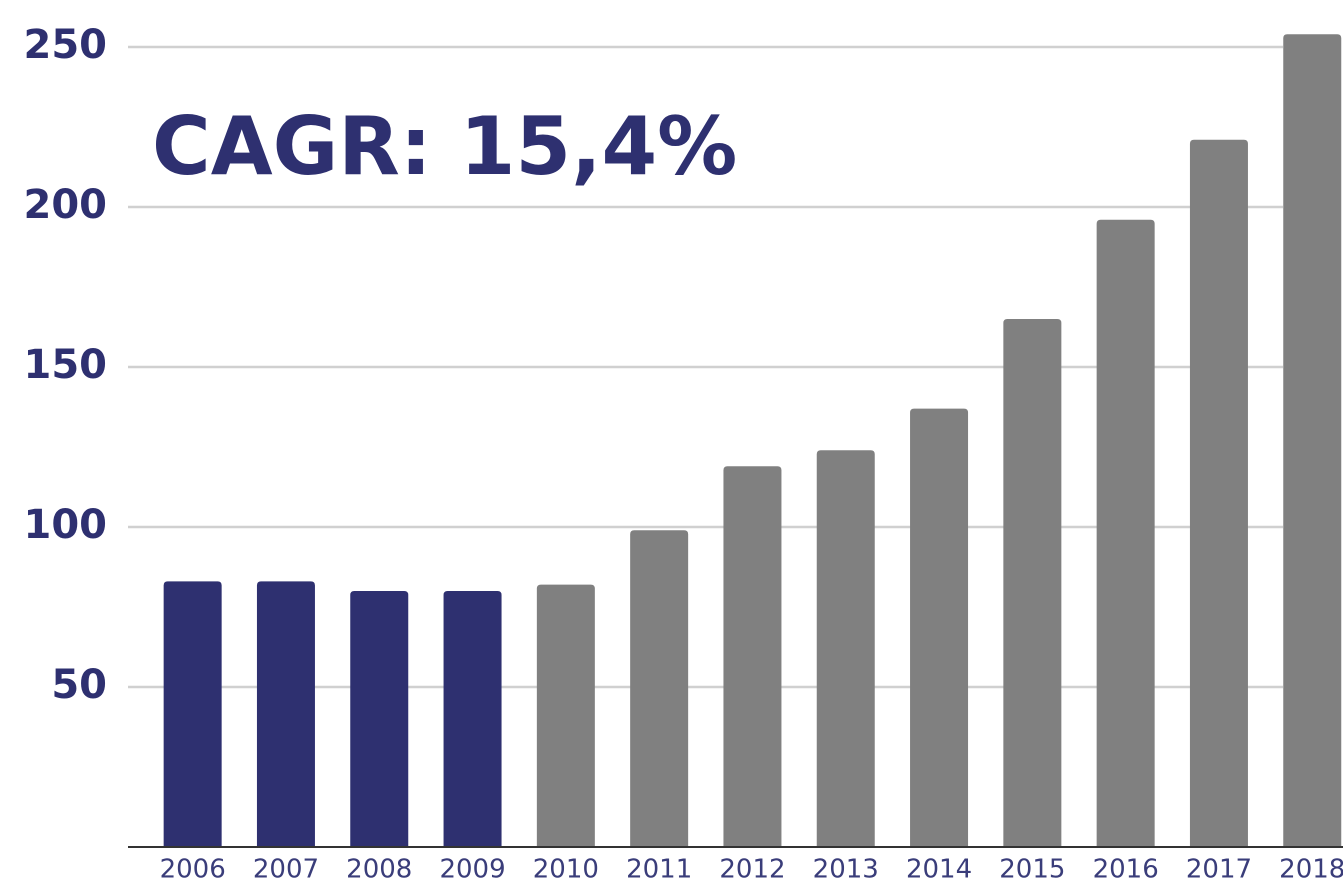 The width and height of the screenshot is (1343, 882). Describe the element at coordinates (1219, 868) in the screenshot. I see `x-tick-label: 2017` at that location.